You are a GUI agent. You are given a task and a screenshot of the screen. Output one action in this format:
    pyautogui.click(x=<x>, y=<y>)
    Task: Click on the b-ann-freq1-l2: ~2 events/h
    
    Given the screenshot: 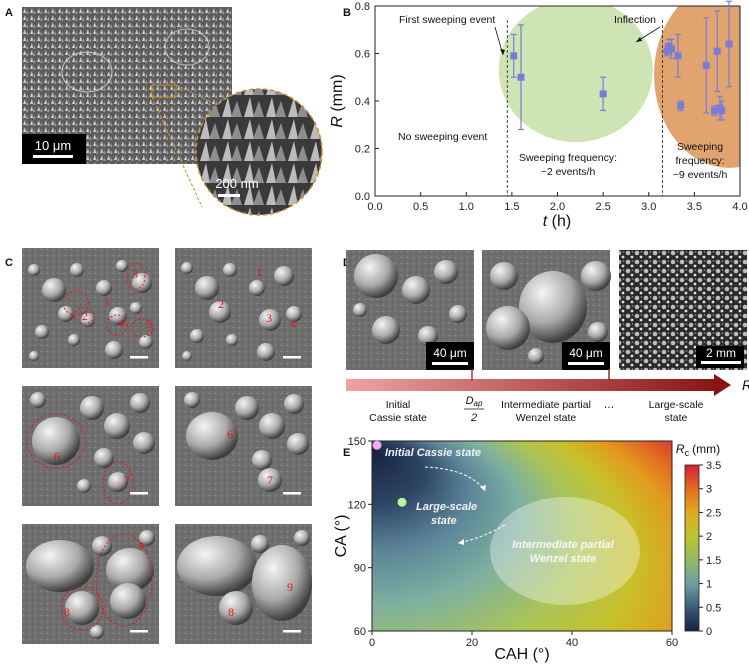 What is the action you would take?
    pyautogui.click(x=568, y=172)
    